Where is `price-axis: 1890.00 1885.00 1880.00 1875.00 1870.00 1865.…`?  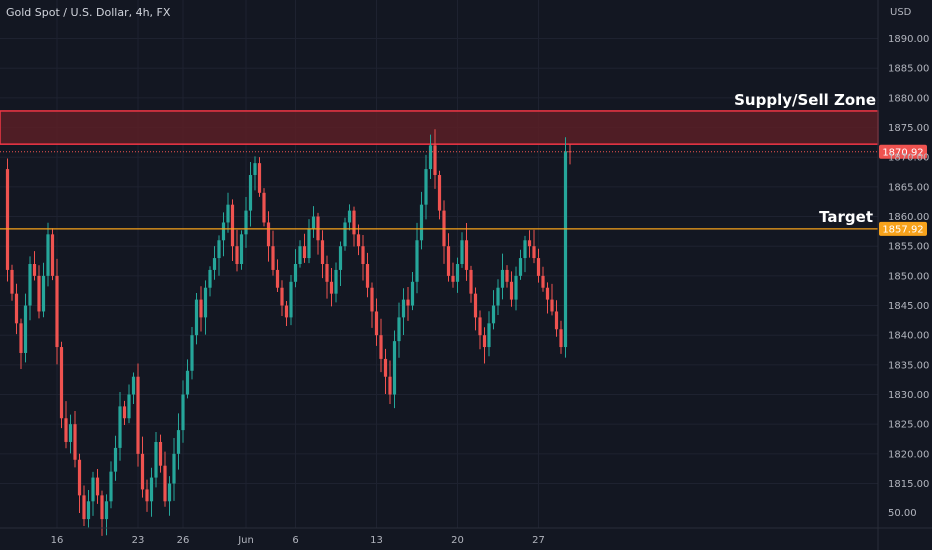
price-axis: 1890.00 1885.00 1880.00 1875.00 1870.00 1865.… is located at coordinates (903, 275).